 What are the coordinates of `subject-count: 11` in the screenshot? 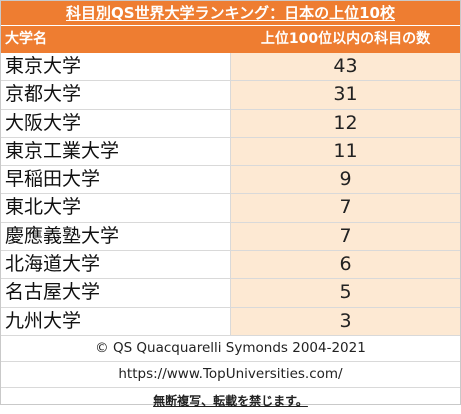 It's located at (345, 151).